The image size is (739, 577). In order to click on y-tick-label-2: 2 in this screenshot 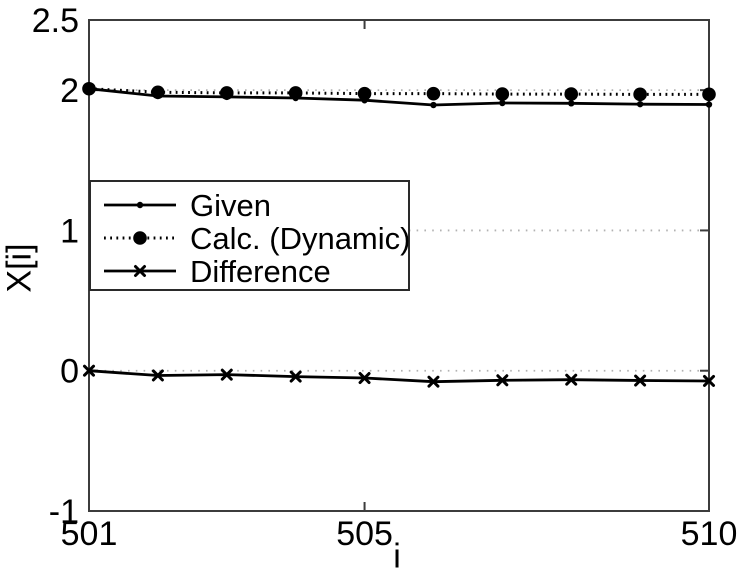, I will do `click(69, 91)`.